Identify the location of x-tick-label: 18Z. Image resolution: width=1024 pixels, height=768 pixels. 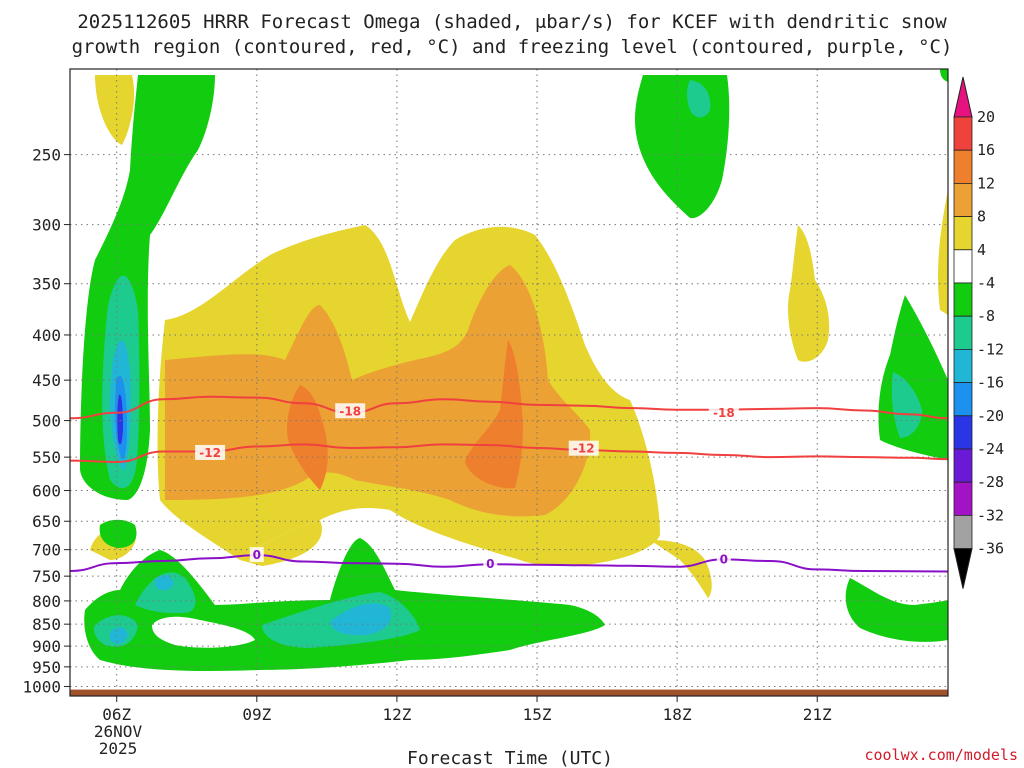
(677, 714).